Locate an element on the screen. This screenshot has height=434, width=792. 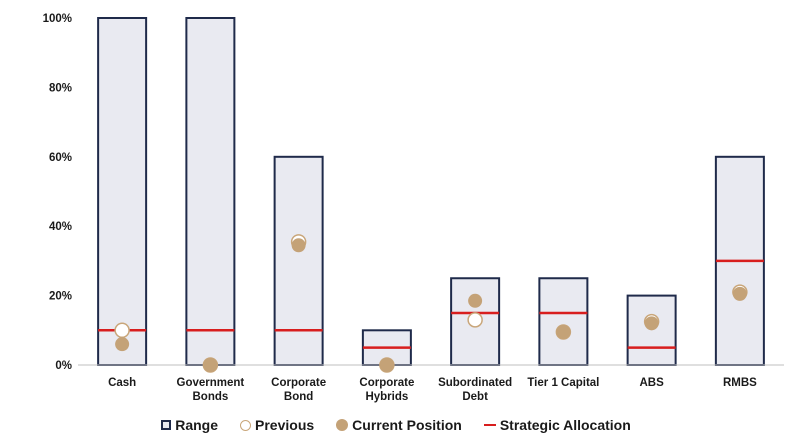
y-tick-label: 40% is located at coordinates (60, 227).